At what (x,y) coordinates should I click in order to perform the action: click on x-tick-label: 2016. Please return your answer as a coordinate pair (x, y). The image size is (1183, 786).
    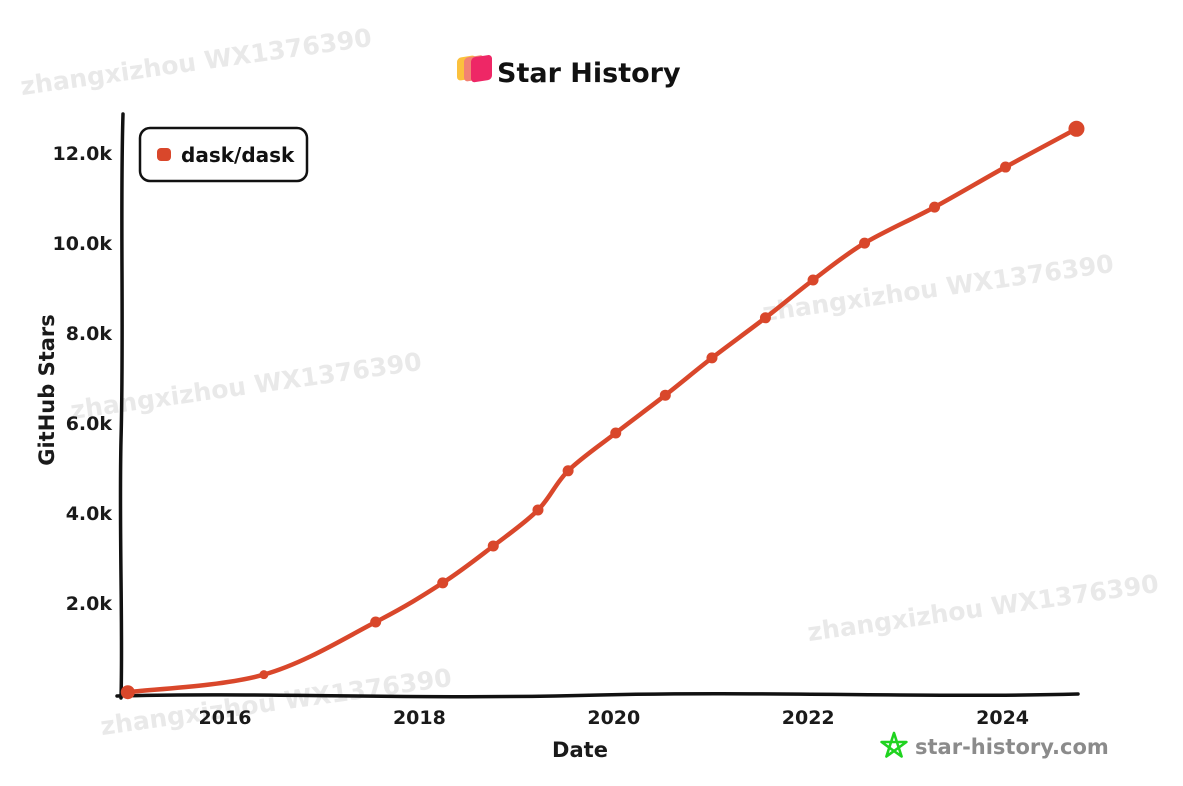
    Looking at the image, I should click on (225, 718).